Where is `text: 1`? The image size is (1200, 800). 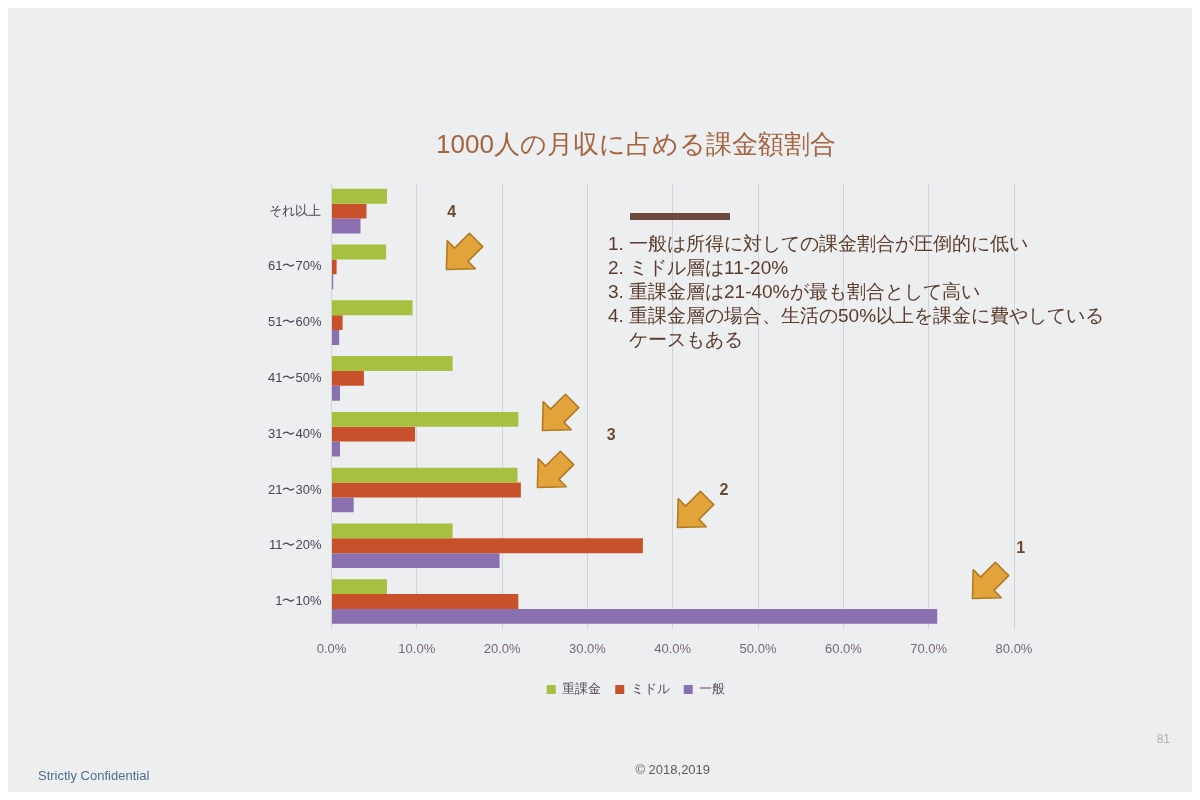
text: 1 is located at coordinates (1021, 548).